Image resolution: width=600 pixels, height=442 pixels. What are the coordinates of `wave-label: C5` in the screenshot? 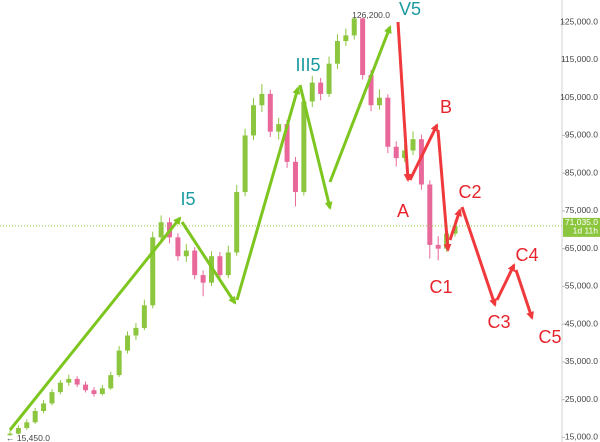 It's located at (549, 337).